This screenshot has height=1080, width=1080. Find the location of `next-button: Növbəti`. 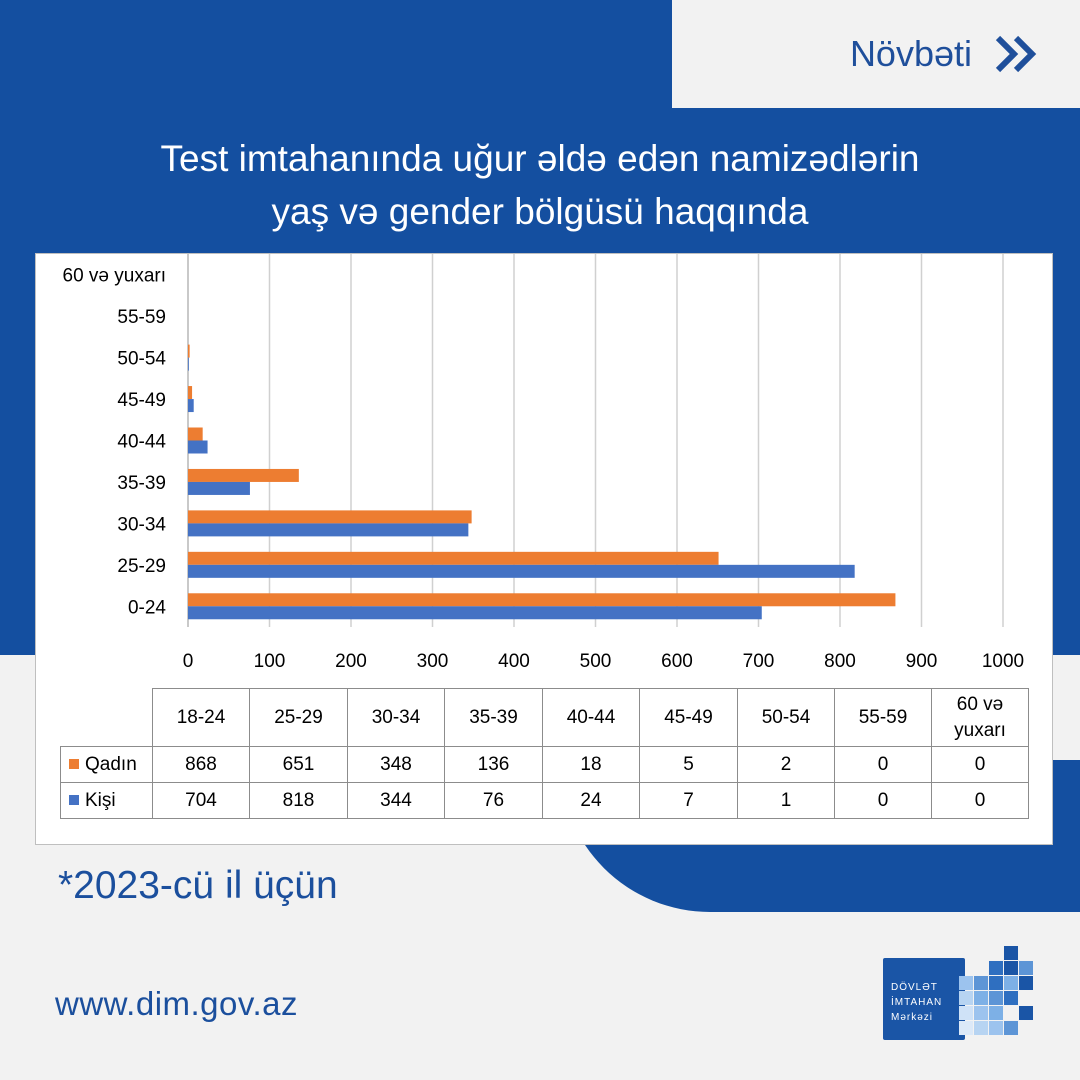

next-button: Növbəti is located at coordinates (876, 54).